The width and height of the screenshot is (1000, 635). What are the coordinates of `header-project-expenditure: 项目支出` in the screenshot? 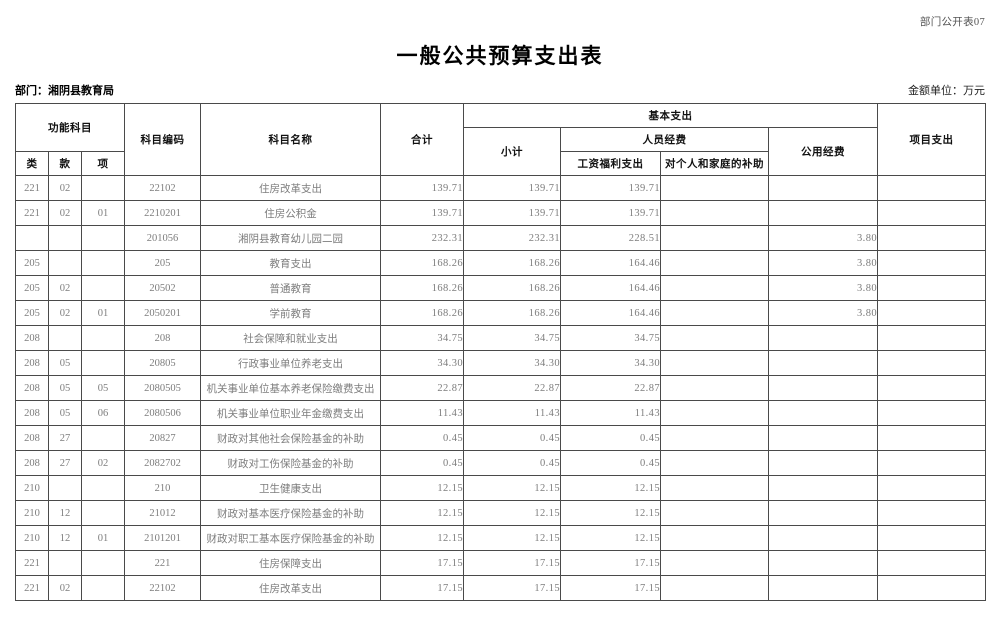 It's located at (931, 139).